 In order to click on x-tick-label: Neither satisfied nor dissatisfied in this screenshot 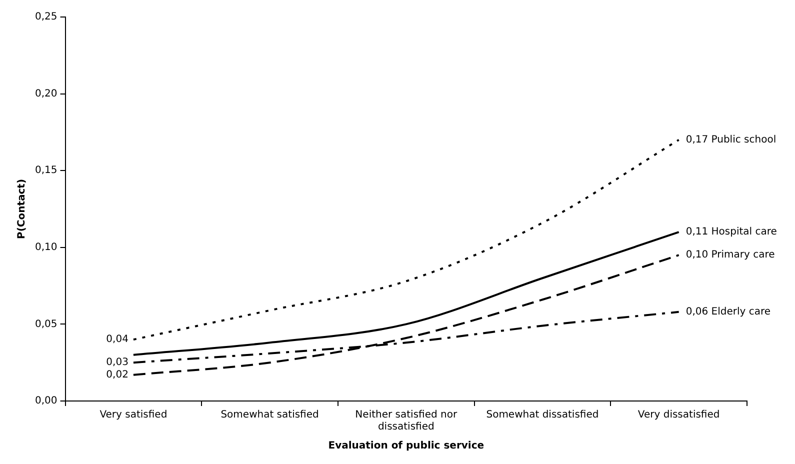, I will do `click(406, 421)`.